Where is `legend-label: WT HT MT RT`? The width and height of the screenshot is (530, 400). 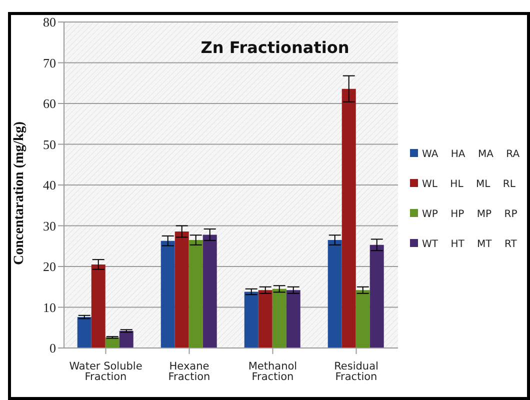
legend-label: WT HT MT RT is located at coordinates (469, 244).